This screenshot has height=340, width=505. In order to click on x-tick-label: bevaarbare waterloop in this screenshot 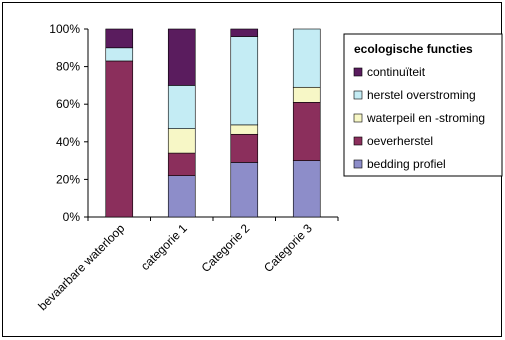, I will do `click(81, 267)`.